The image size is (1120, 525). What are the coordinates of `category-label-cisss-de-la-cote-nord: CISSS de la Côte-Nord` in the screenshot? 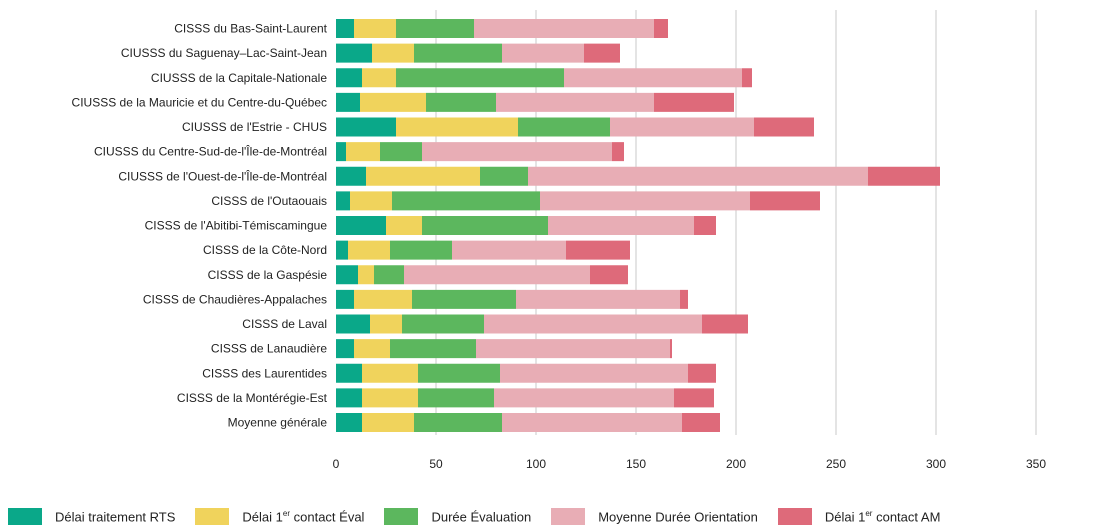 It's located at (265, 250).